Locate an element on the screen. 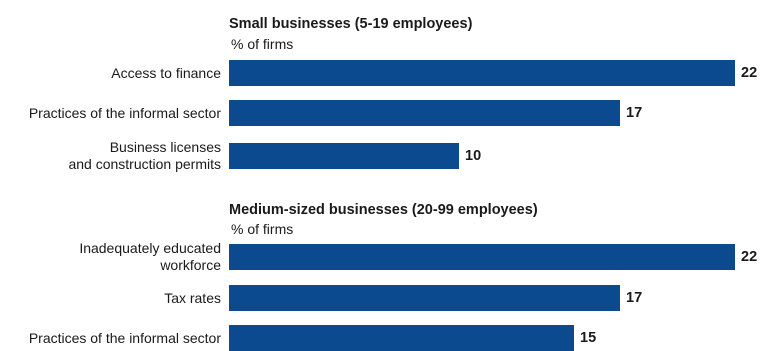  value-label: 10 is located at coordinates (473, 156).